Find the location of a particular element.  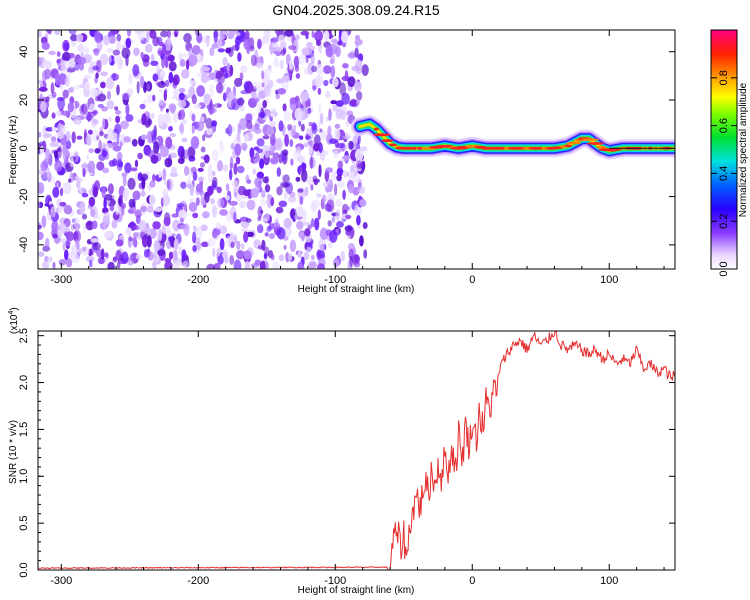

spec-x-tick-label: -300 is located at coordinates (61, 280).